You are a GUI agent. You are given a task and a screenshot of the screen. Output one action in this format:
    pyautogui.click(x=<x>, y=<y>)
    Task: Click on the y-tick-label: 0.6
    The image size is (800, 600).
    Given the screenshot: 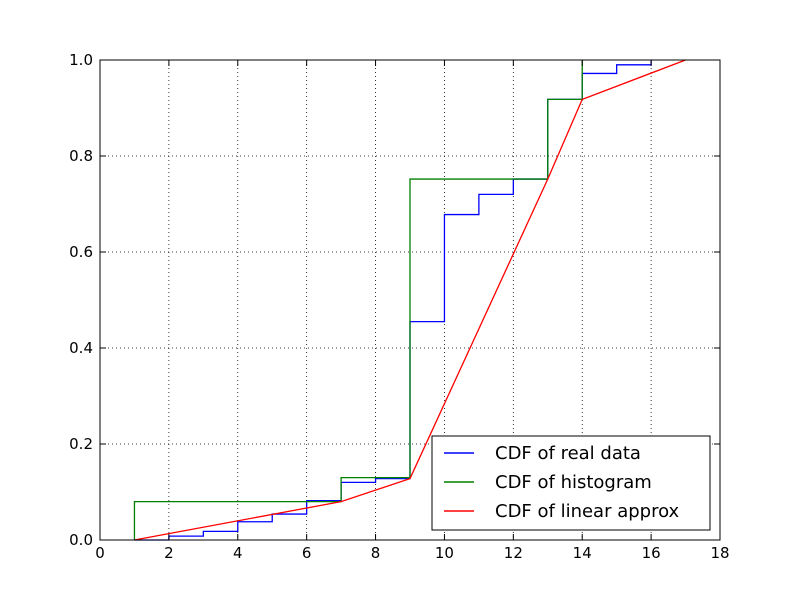 What is the action you would take?
    pyautogui.click(x=81, y=252)
    